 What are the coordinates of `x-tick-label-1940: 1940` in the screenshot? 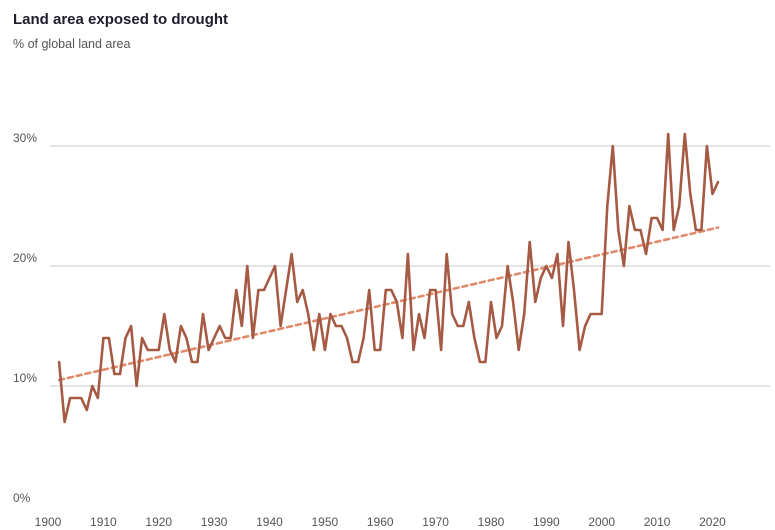 It's located at (269, 522).